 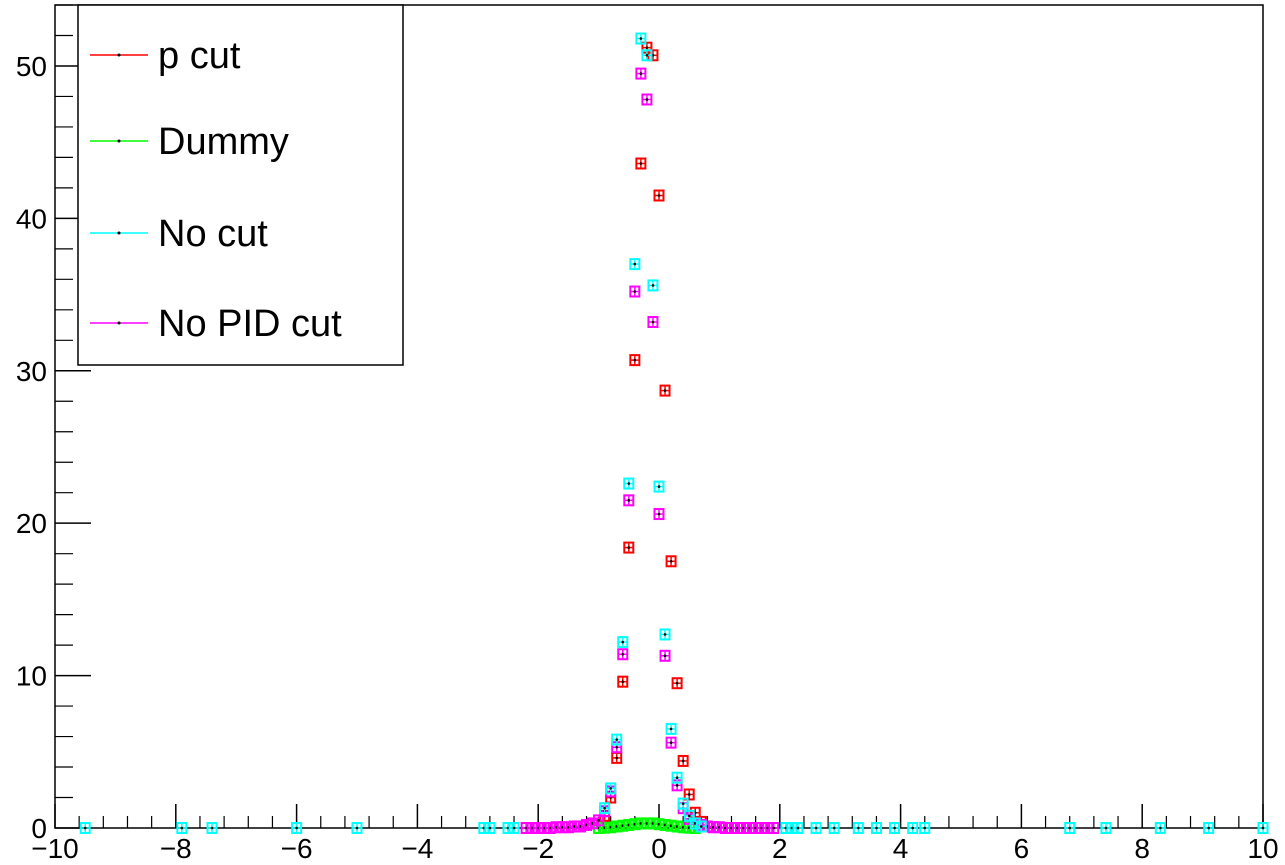 What do you see at coordinates (1142, 848) in the screenshot?
I see `x-tick-label: 8` at bounding box center [1142, 848].